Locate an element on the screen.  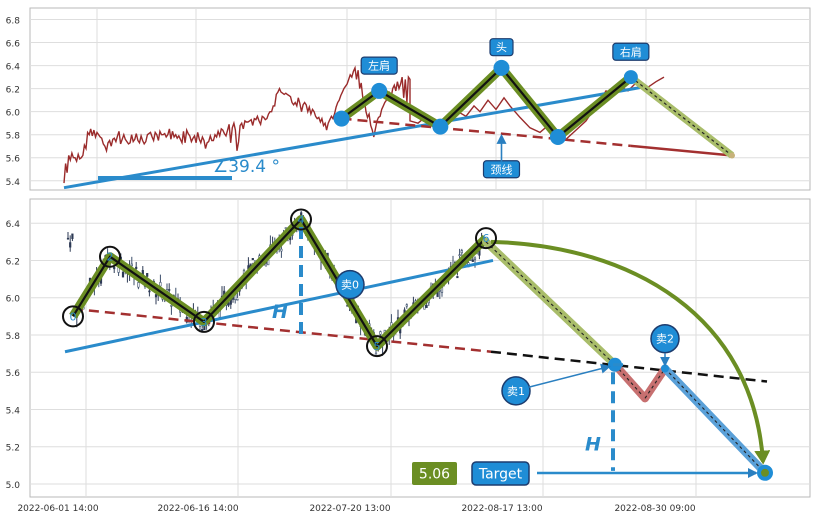
bottom-x-tick-label: 2022-07-20 13:00 is located at coordinates (349, 509).